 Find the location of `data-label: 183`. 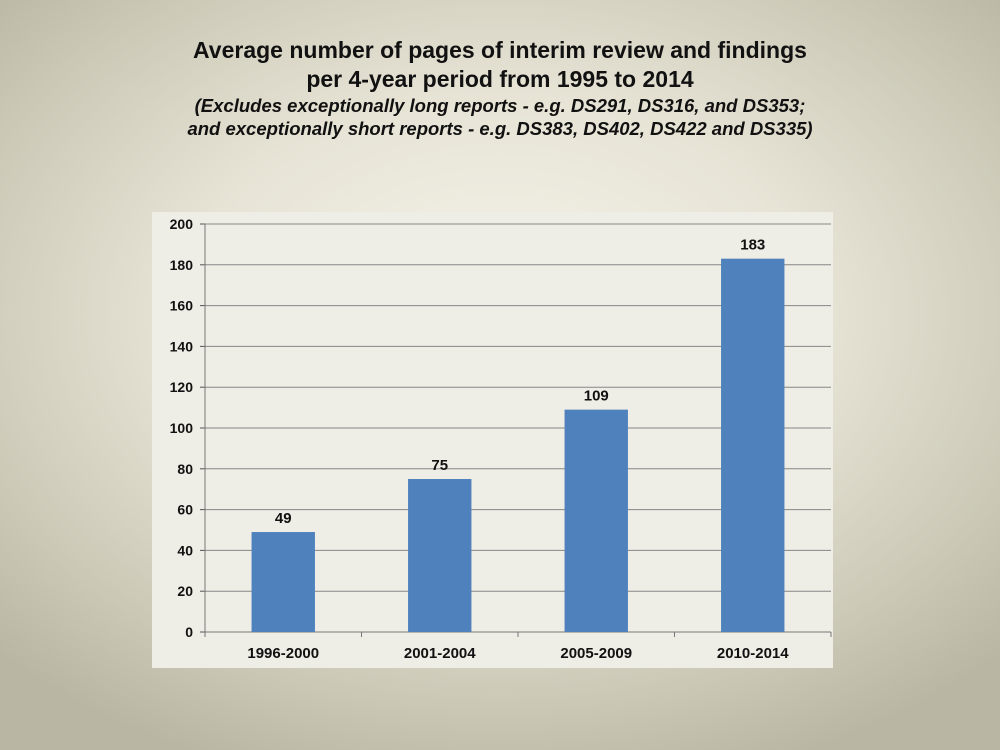

data-label: 183 is located at coordinates (752, 245).